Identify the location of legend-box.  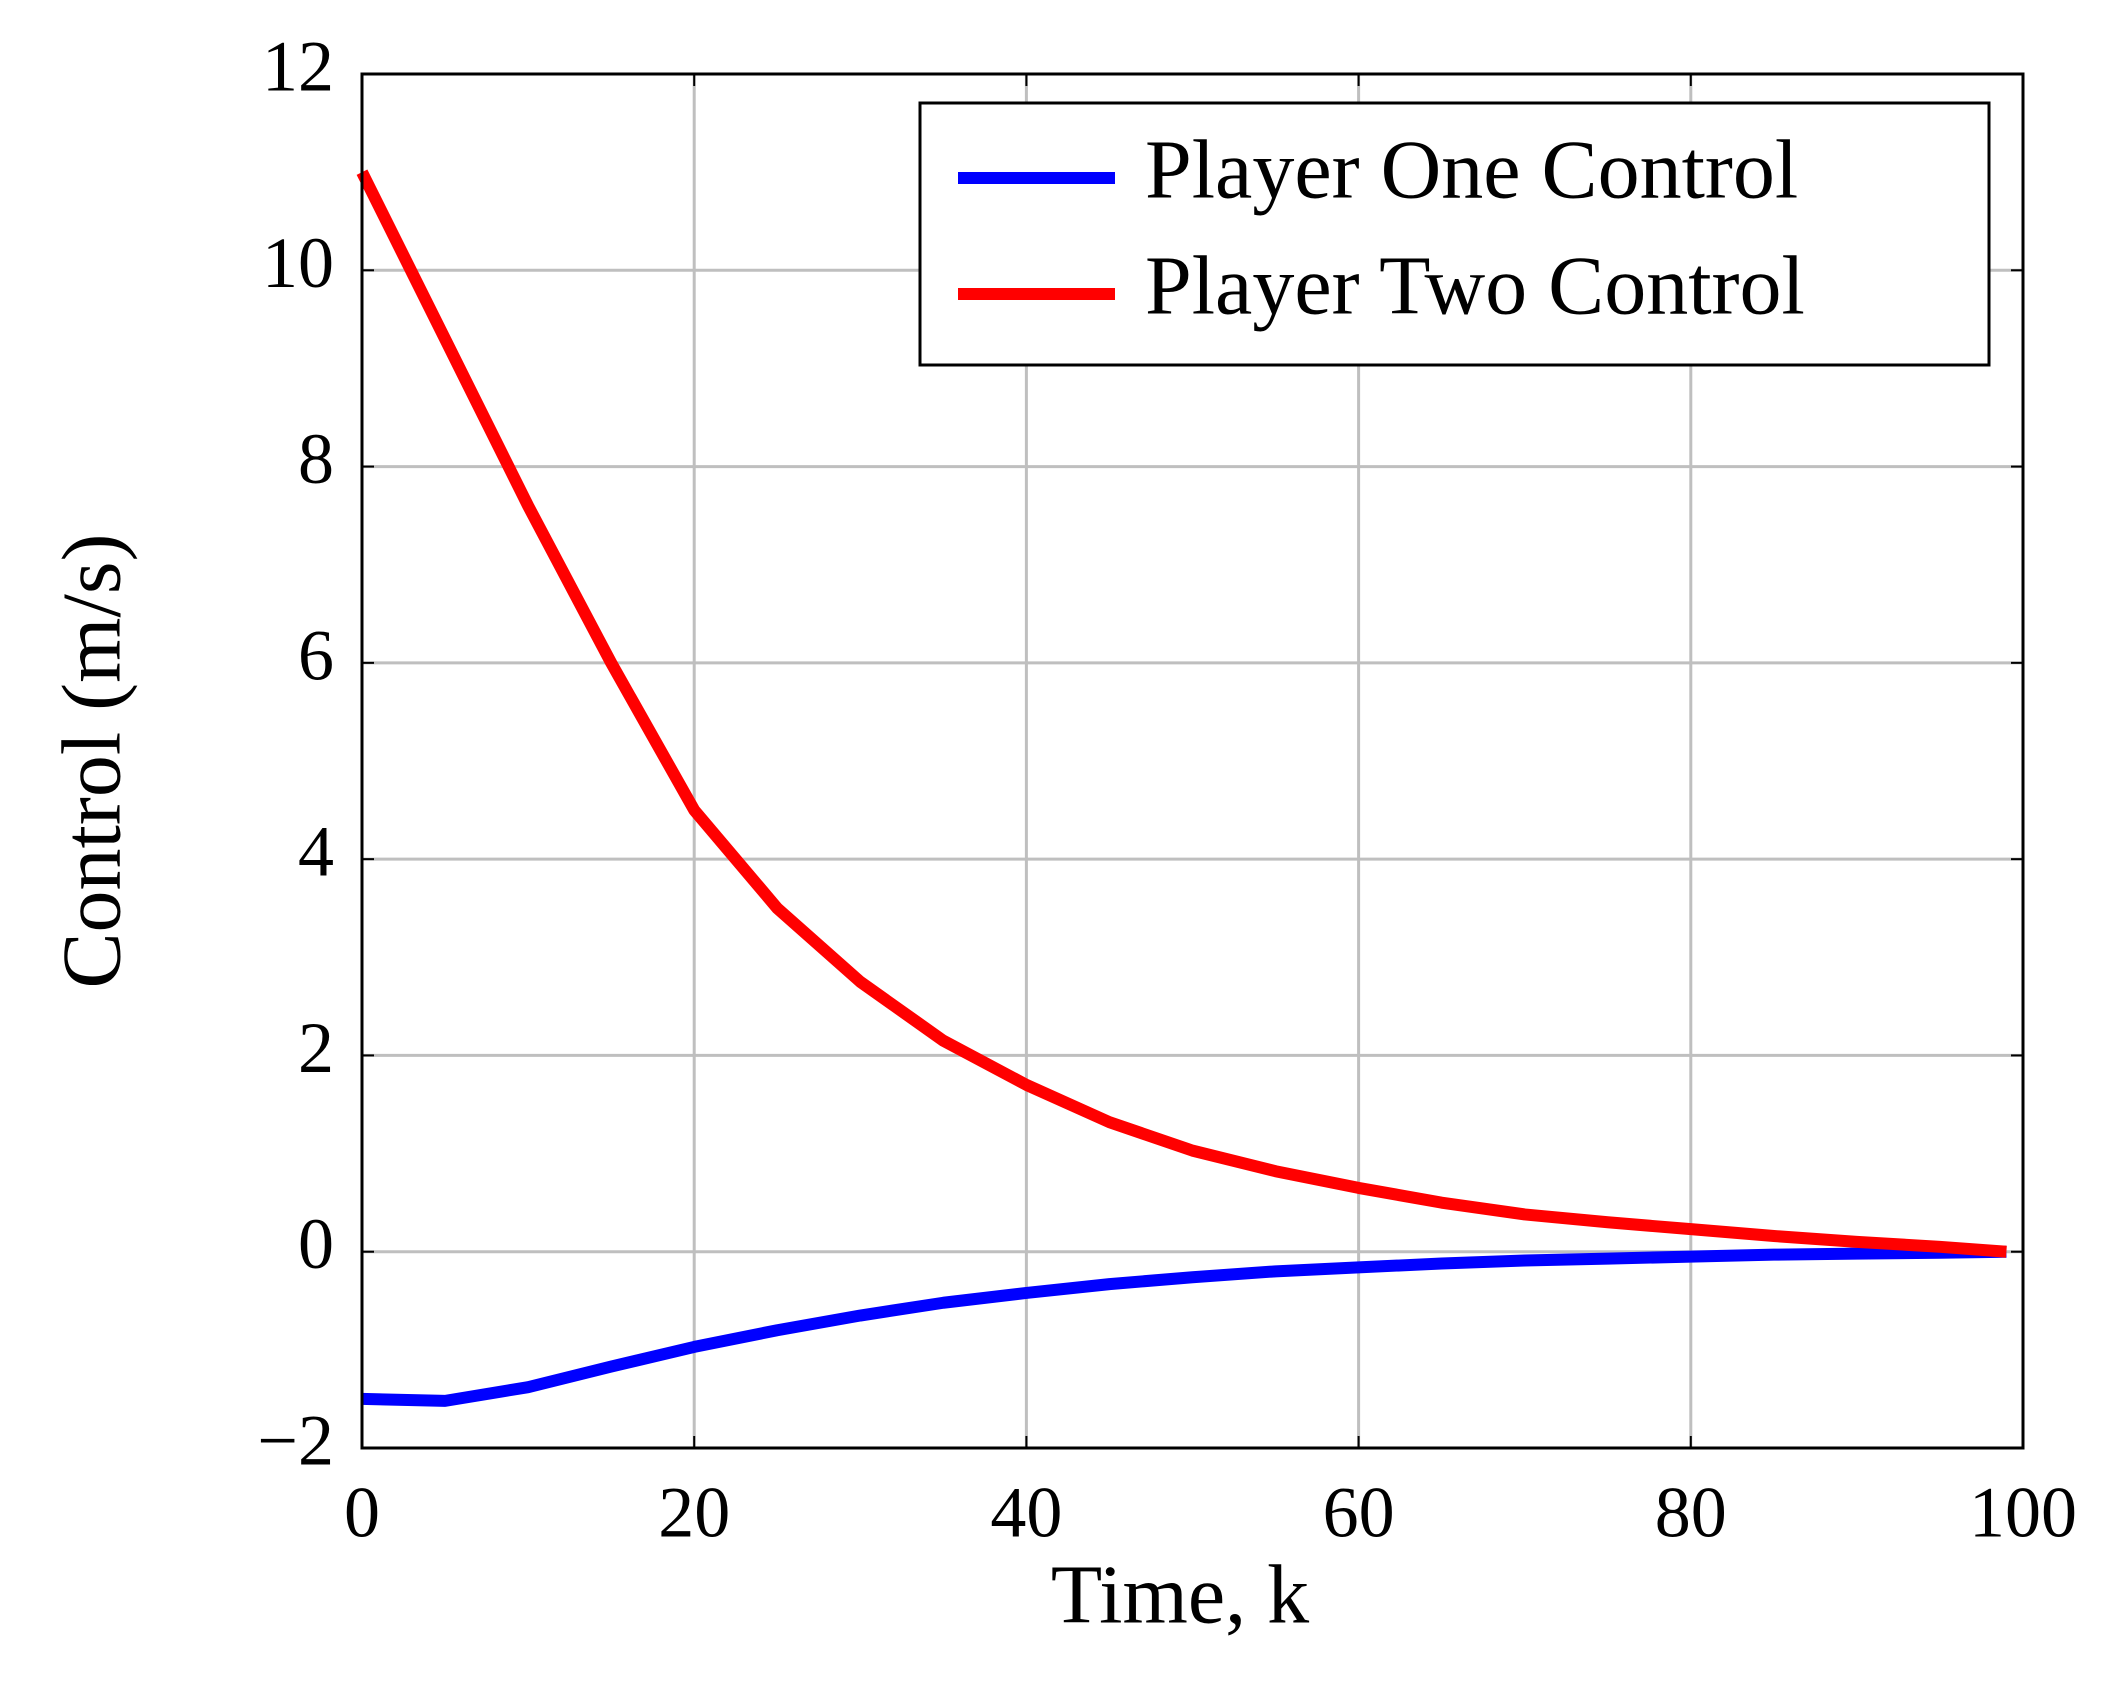
(1454, 234).